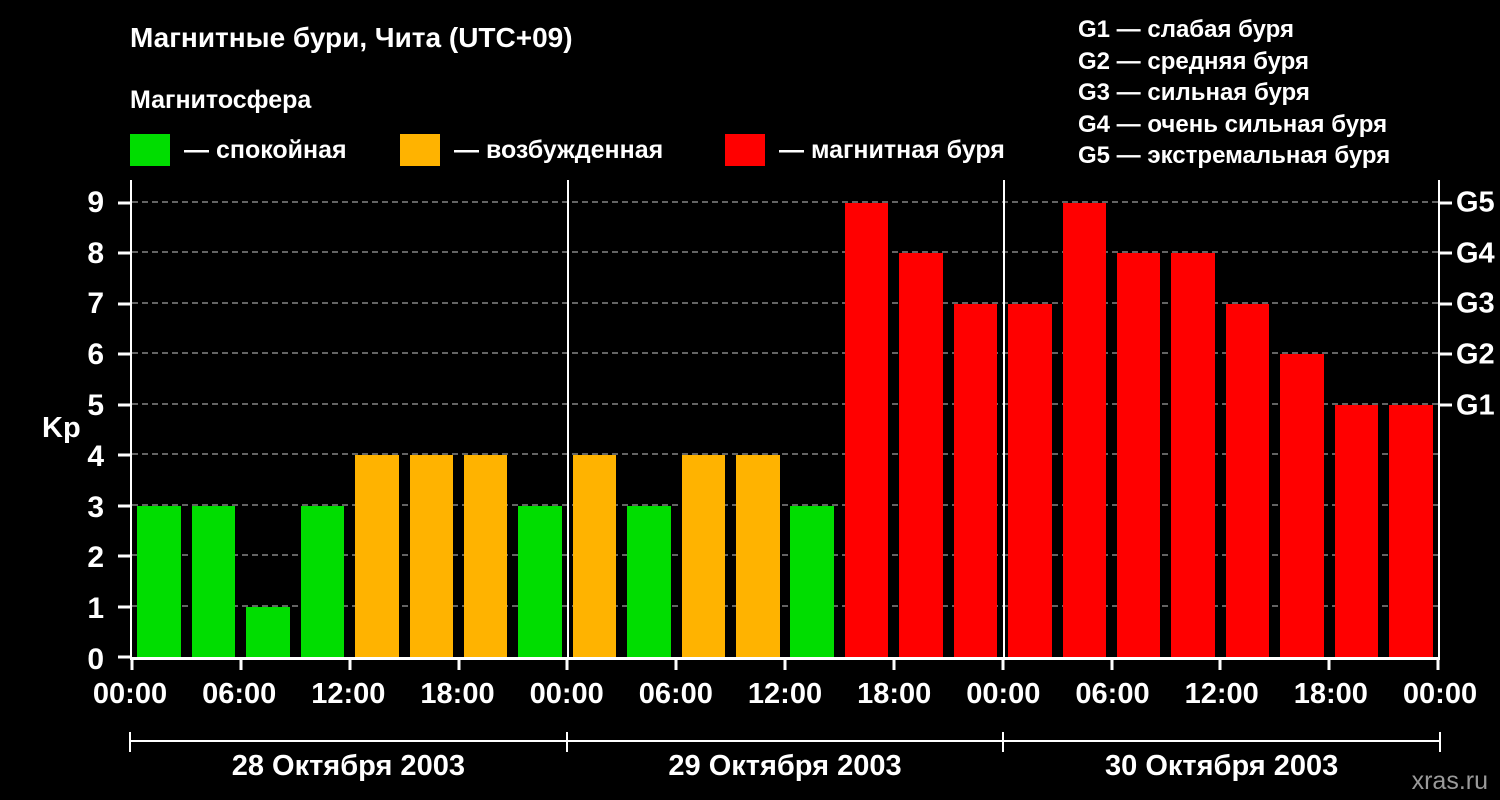 The width and height of the screenshot is (1500, 800). Describe the element at coordinates (1475, 405) in the screenshot. I see `g-level-label: G1` at that location.